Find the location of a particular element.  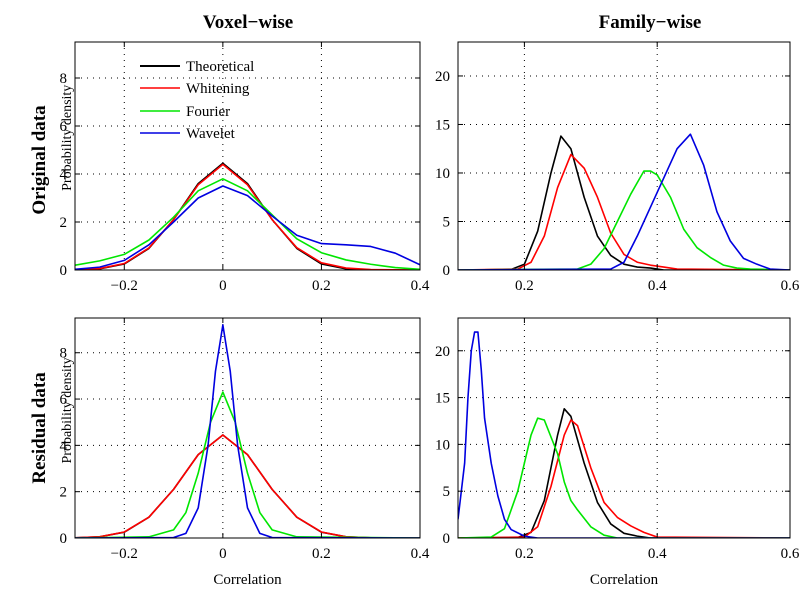

column-title-voxel-wise: Voxel−wise is located at coordinates (248, 22).